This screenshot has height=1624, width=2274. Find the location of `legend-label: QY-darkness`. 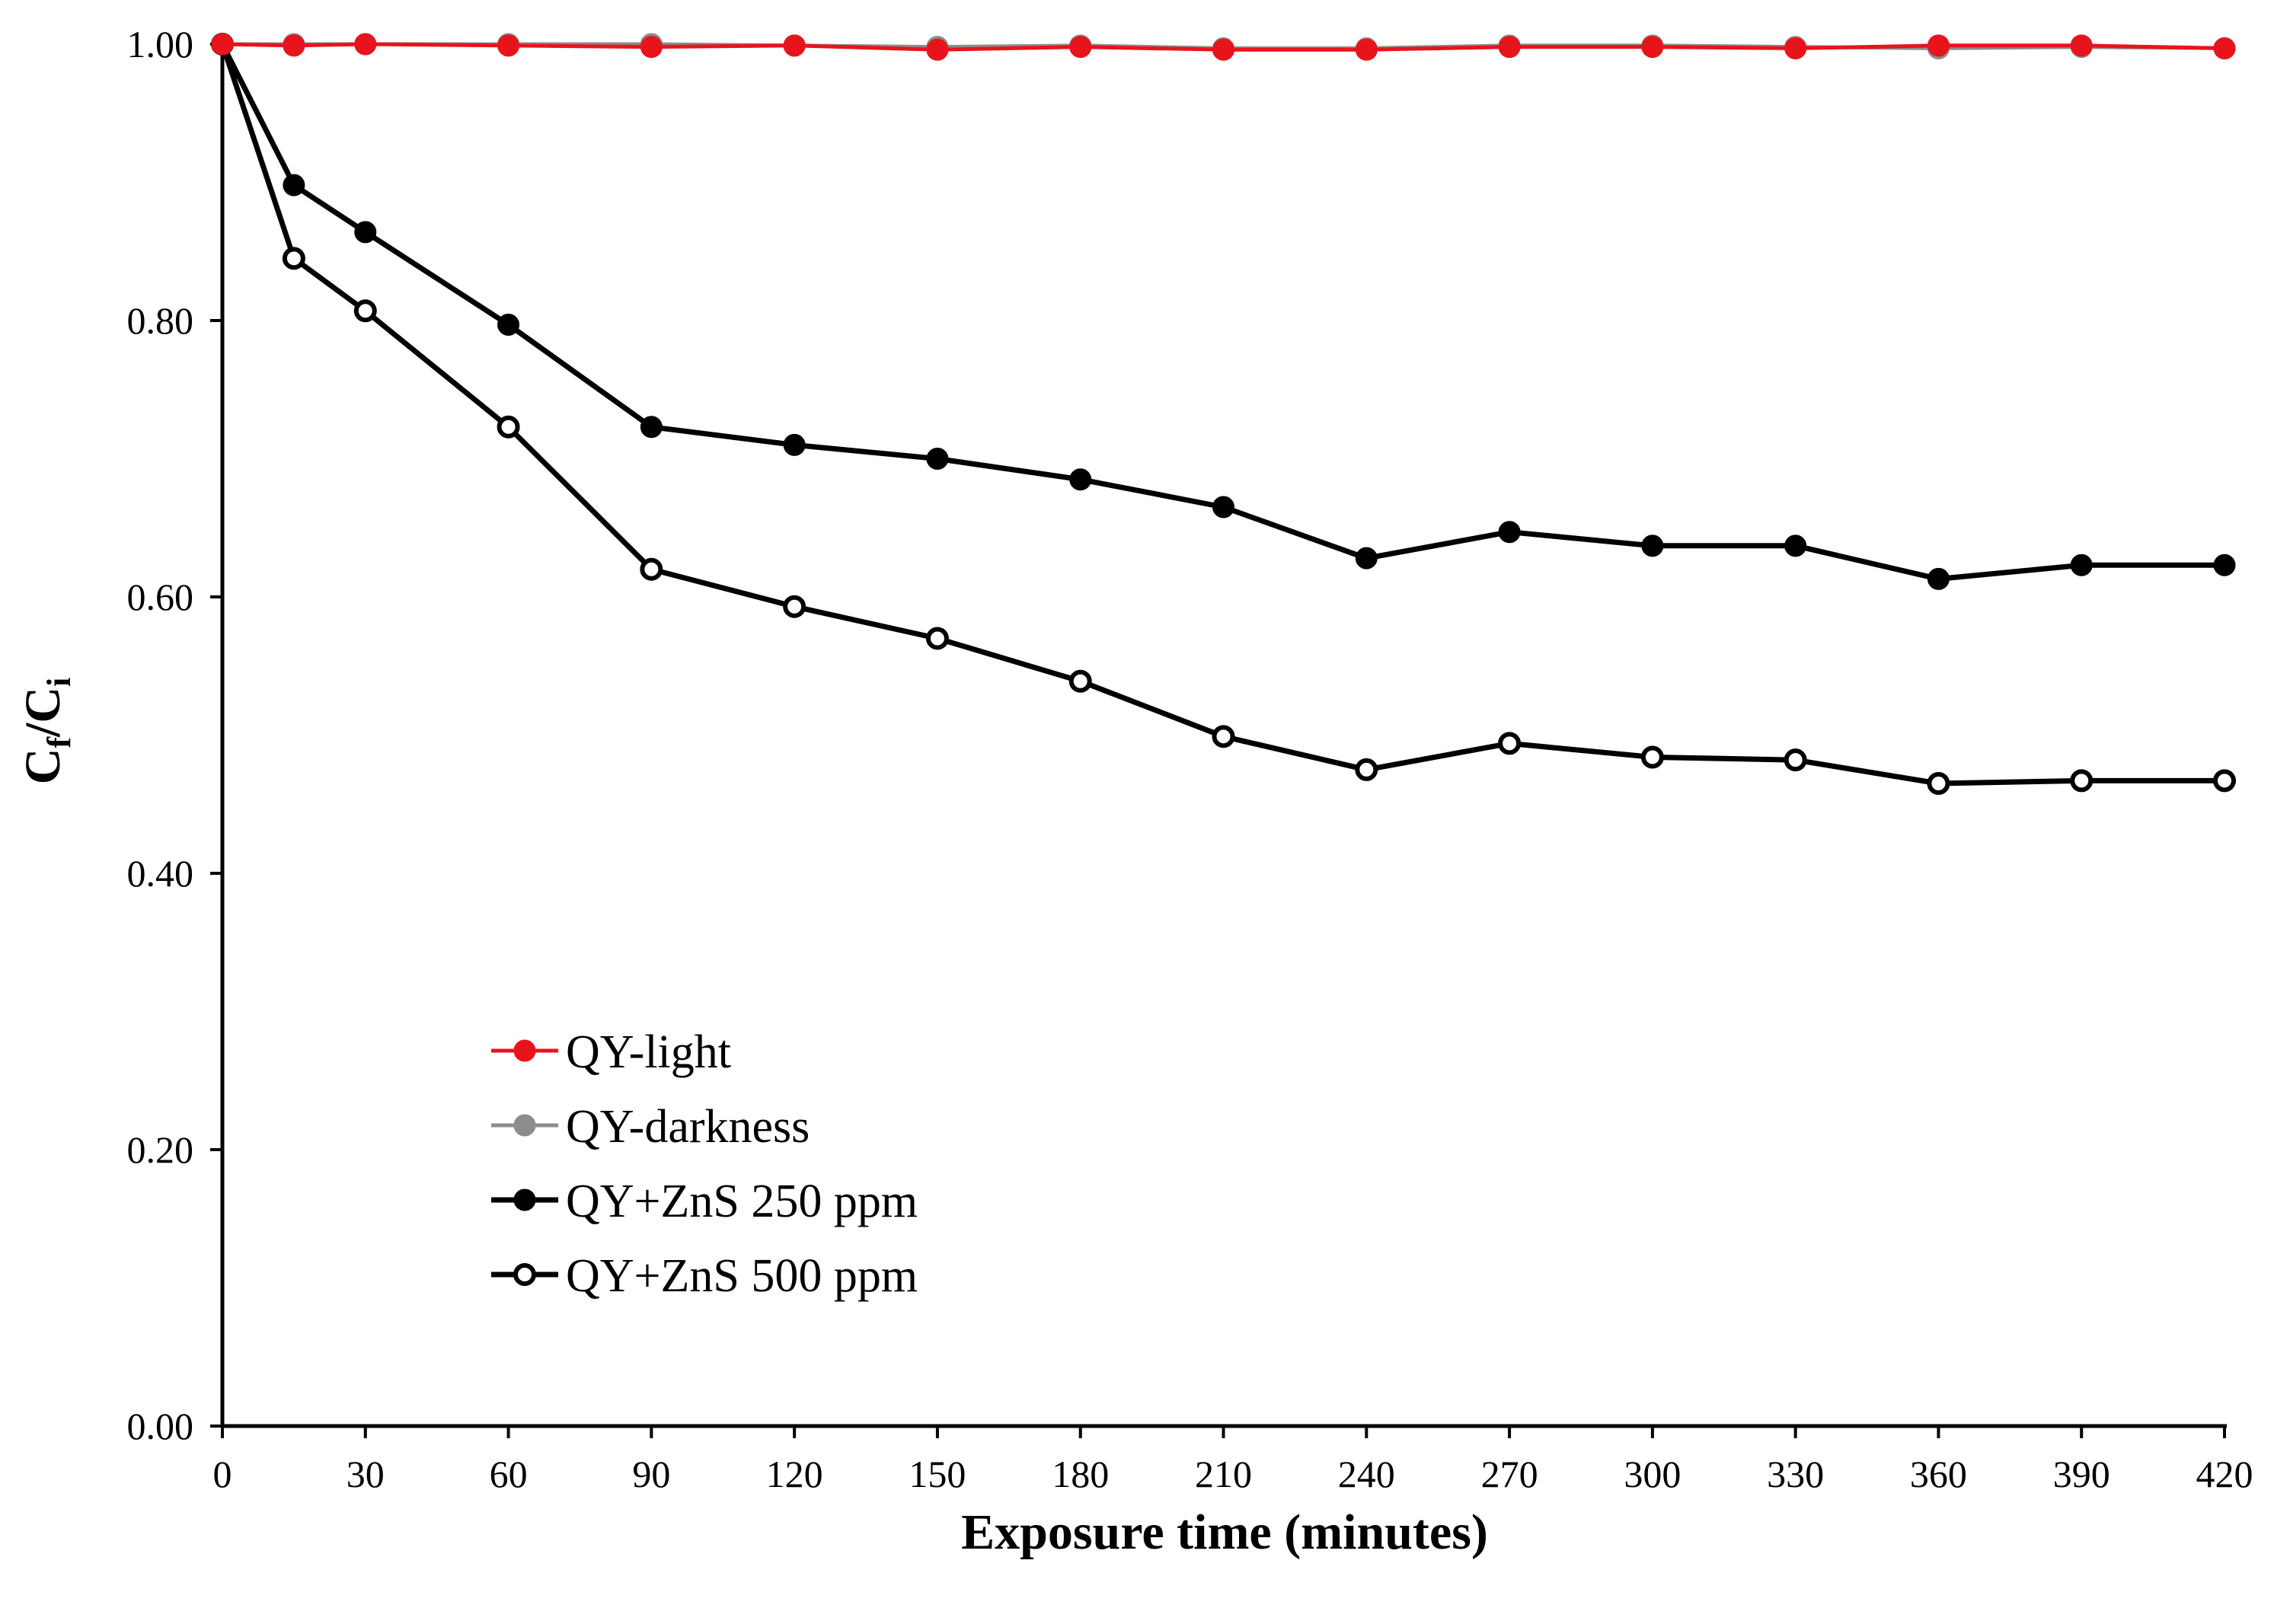

legend-label: QY-darkness is located at coordinates (688, 1127).